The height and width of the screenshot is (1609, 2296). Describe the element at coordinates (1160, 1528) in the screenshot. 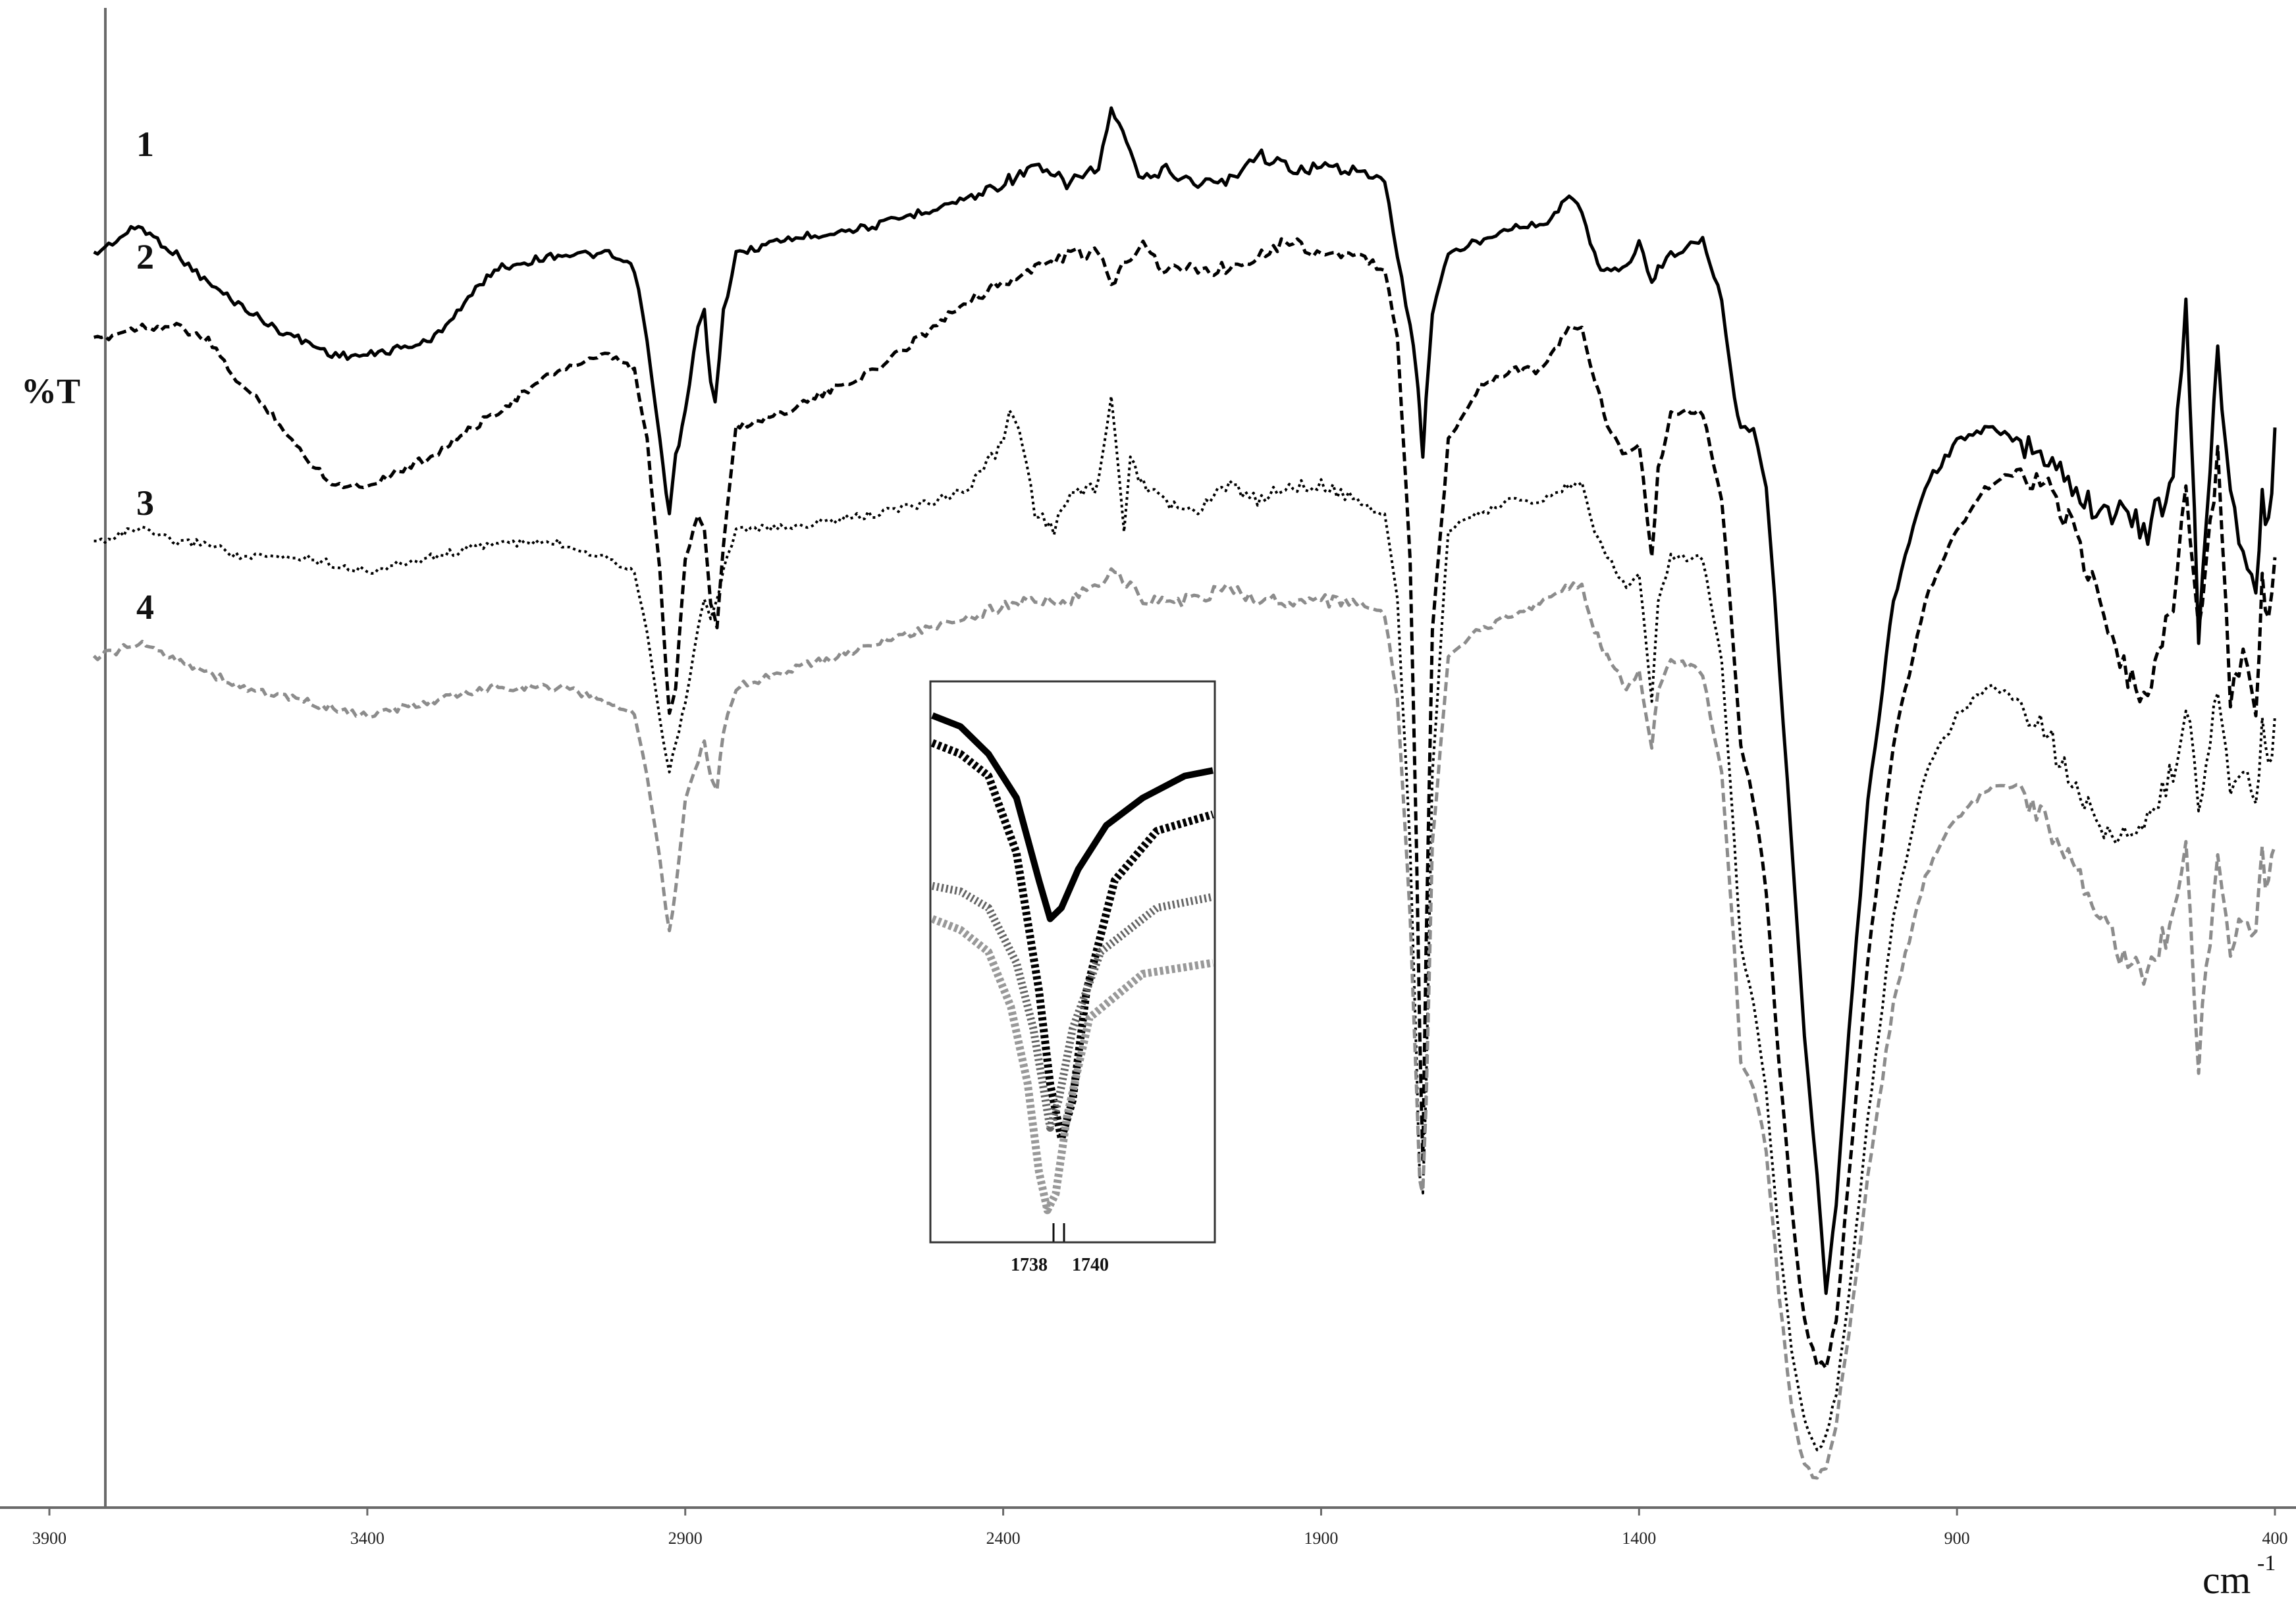

I see `x-axis-ticks: 3900 3400 2900 2400 1900 1400 900 400` at that location.